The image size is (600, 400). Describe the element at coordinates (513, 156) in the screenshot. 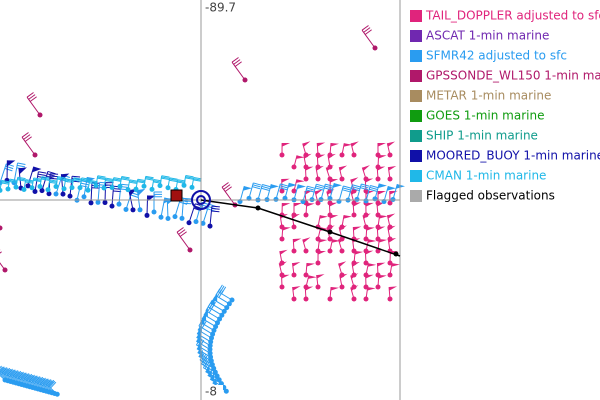

I see `legend-label: MOORED_BUOY 1-min marine` at that location.